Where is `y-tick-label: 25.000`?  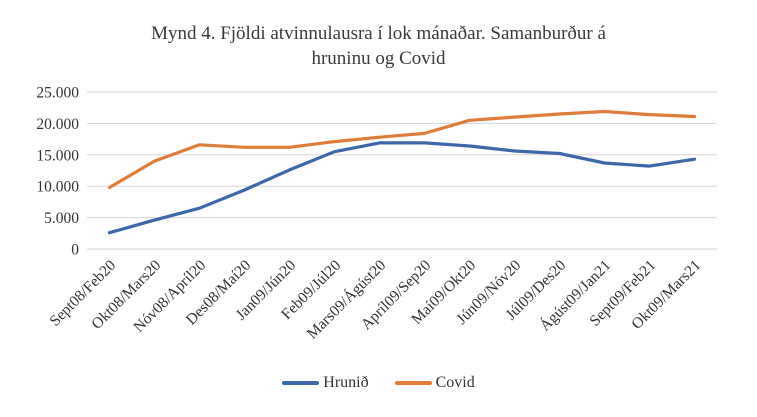 y-tick-label: 25.000 is located at coordinates (57, 93).